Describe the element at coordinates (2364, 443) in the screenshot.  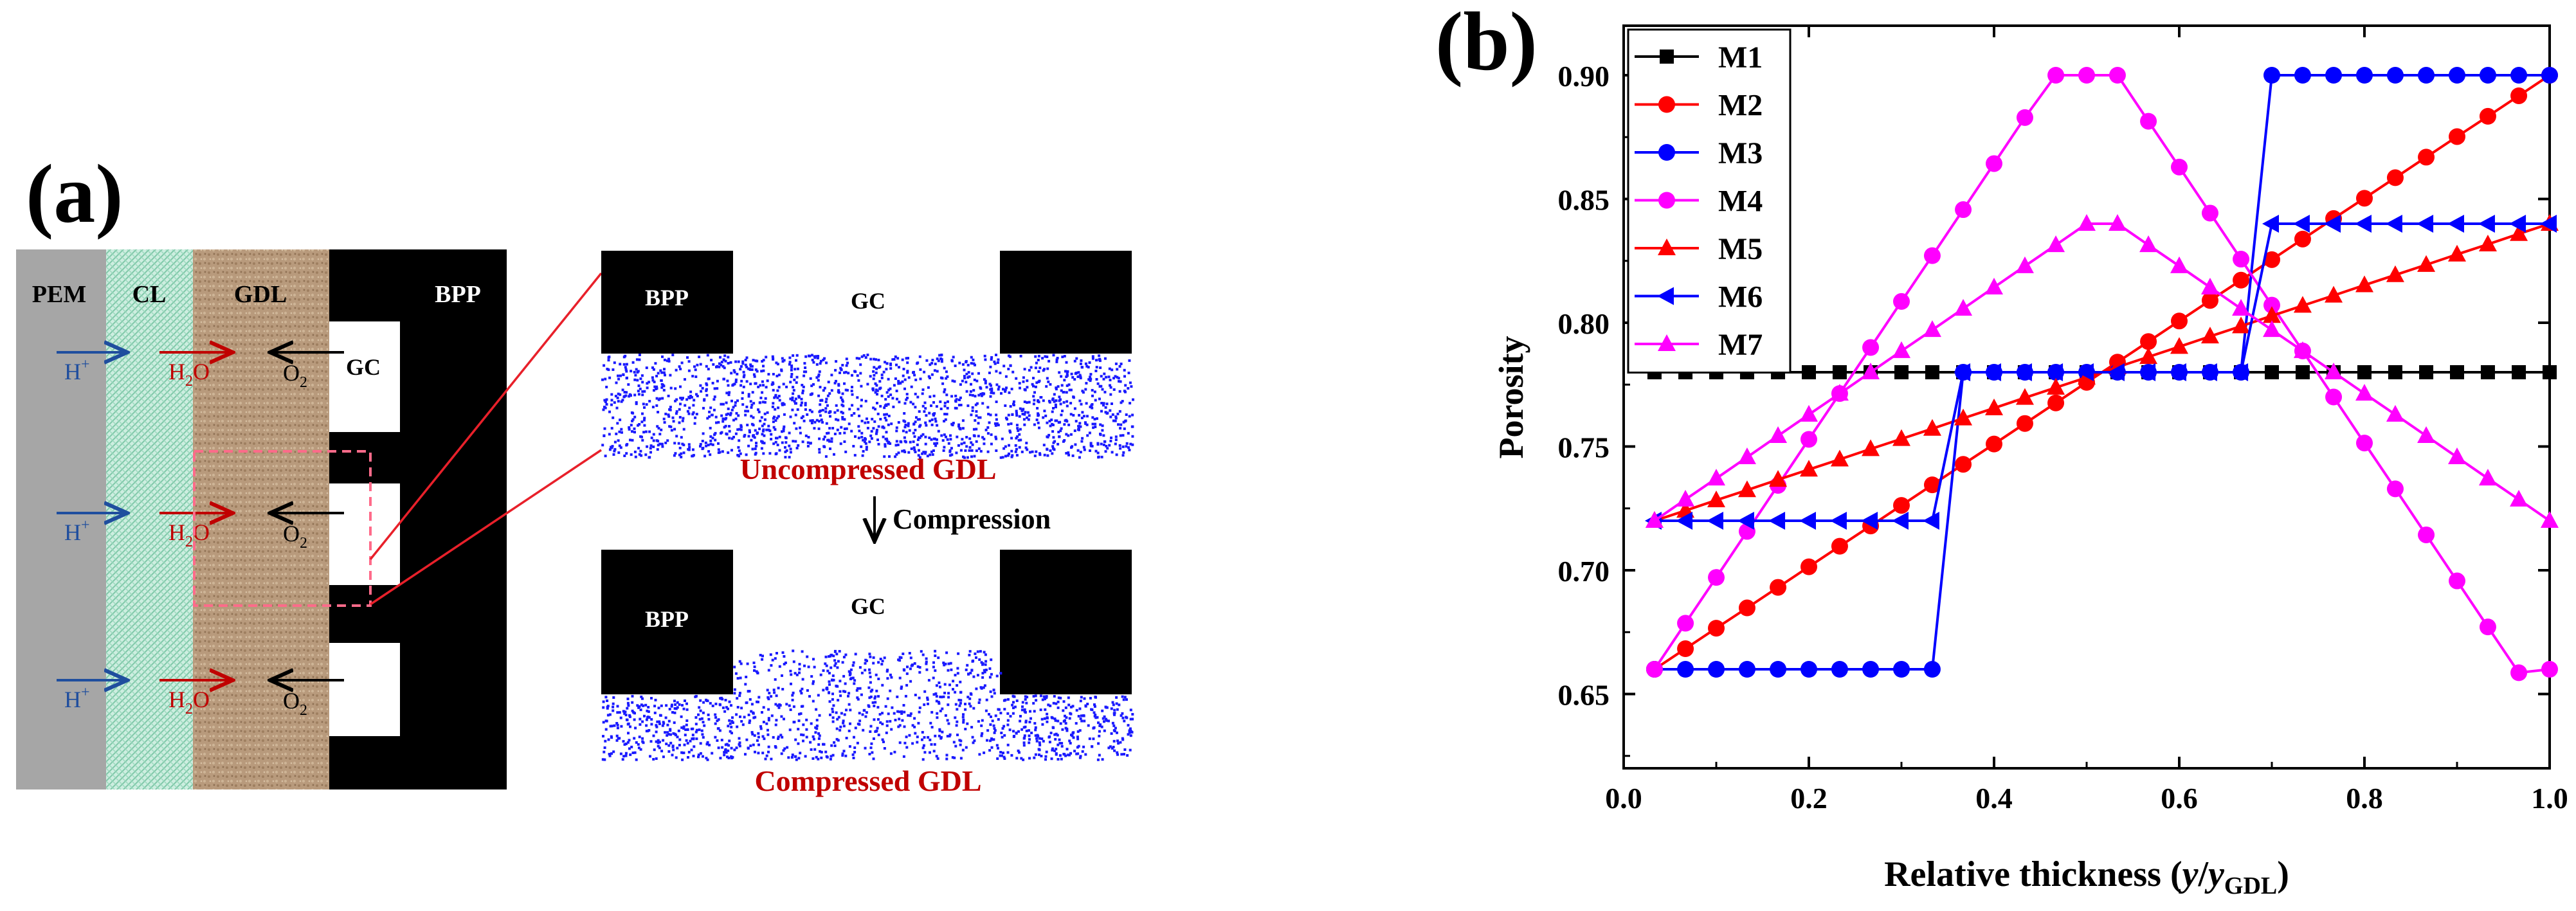
I see `data-point-m4` at that location.